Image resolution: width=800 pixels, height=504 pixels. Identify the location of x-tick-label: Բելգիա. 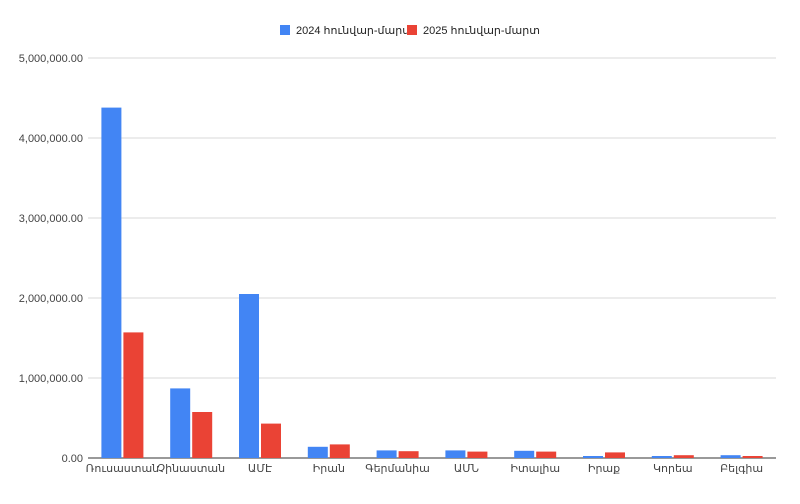
(741, 469).